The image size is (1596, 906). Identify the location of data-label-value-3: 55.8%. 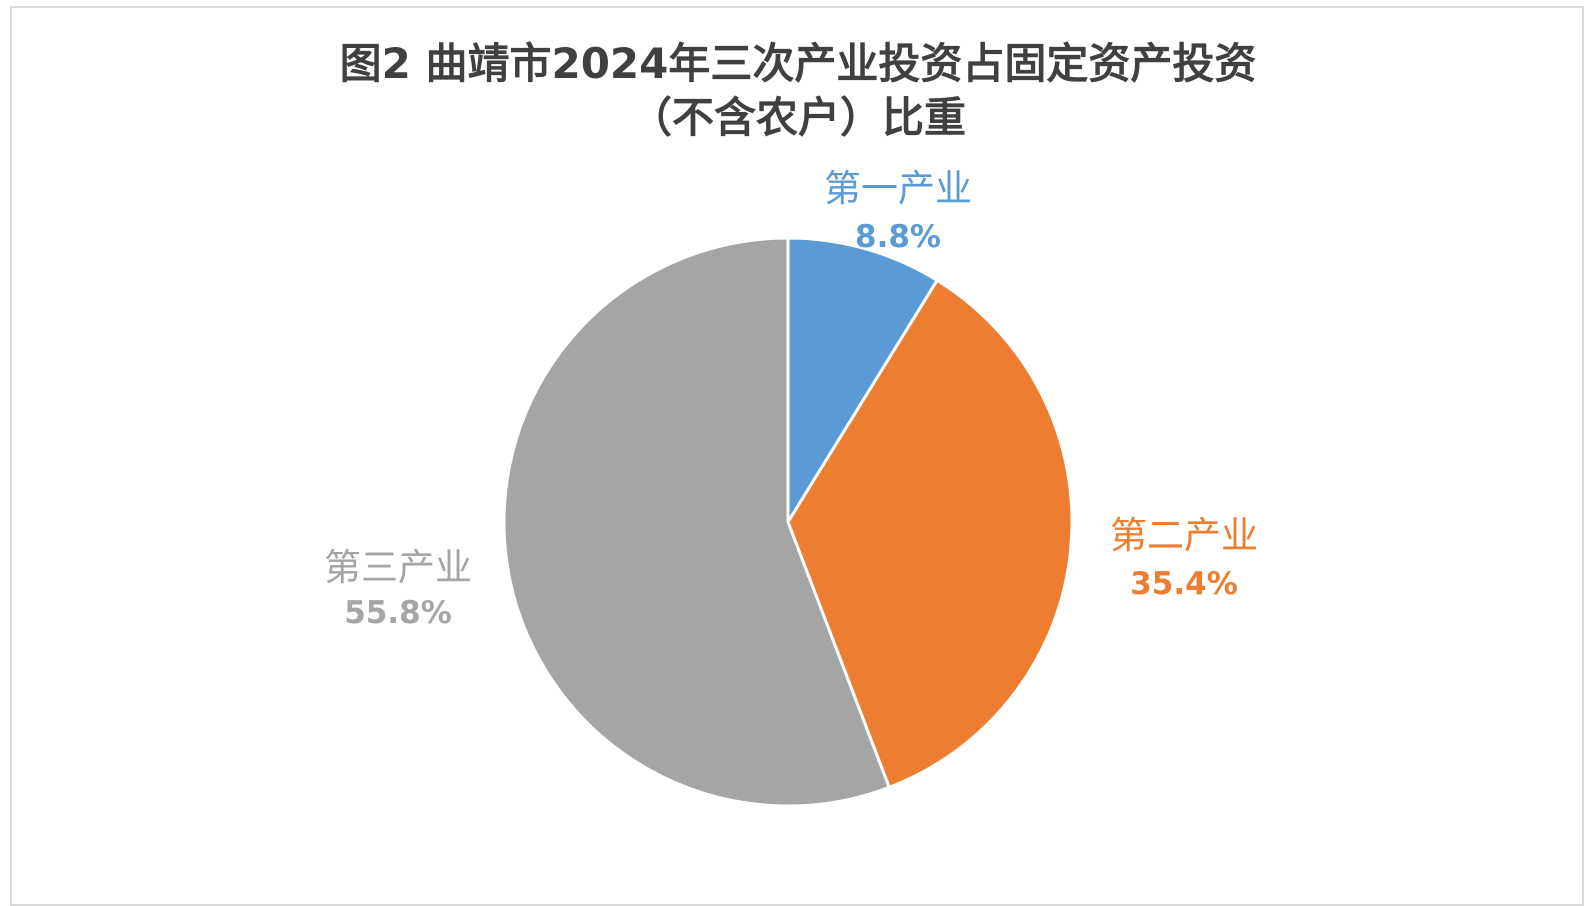
(398, 613).